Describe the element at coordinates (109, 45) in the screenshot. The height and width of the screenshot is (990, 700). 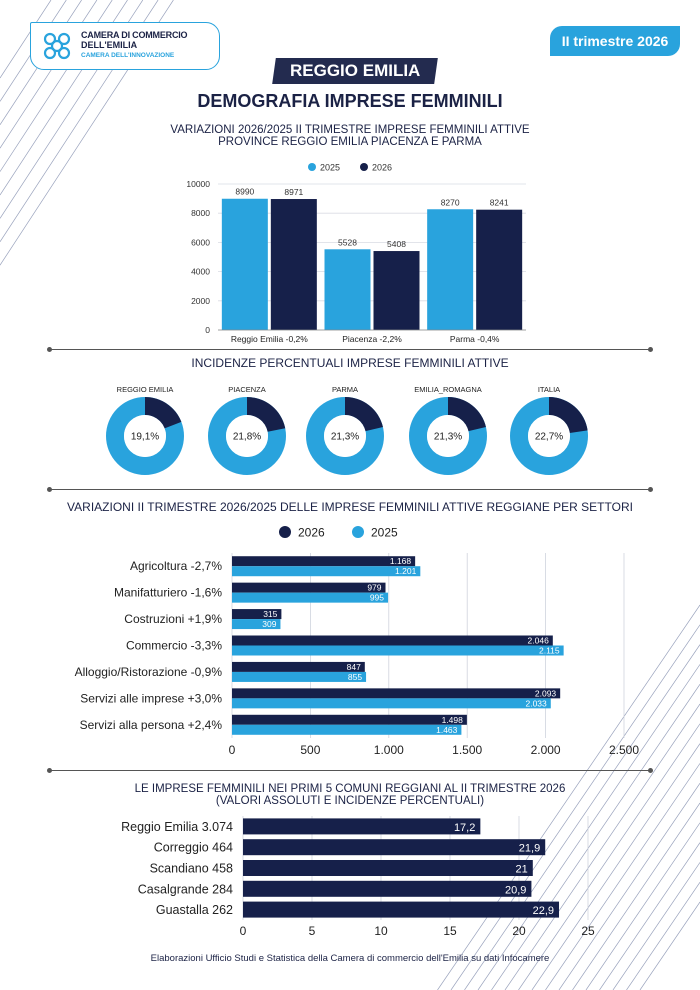
I see `logo-line-2: DELL'EMILIA` at that location.